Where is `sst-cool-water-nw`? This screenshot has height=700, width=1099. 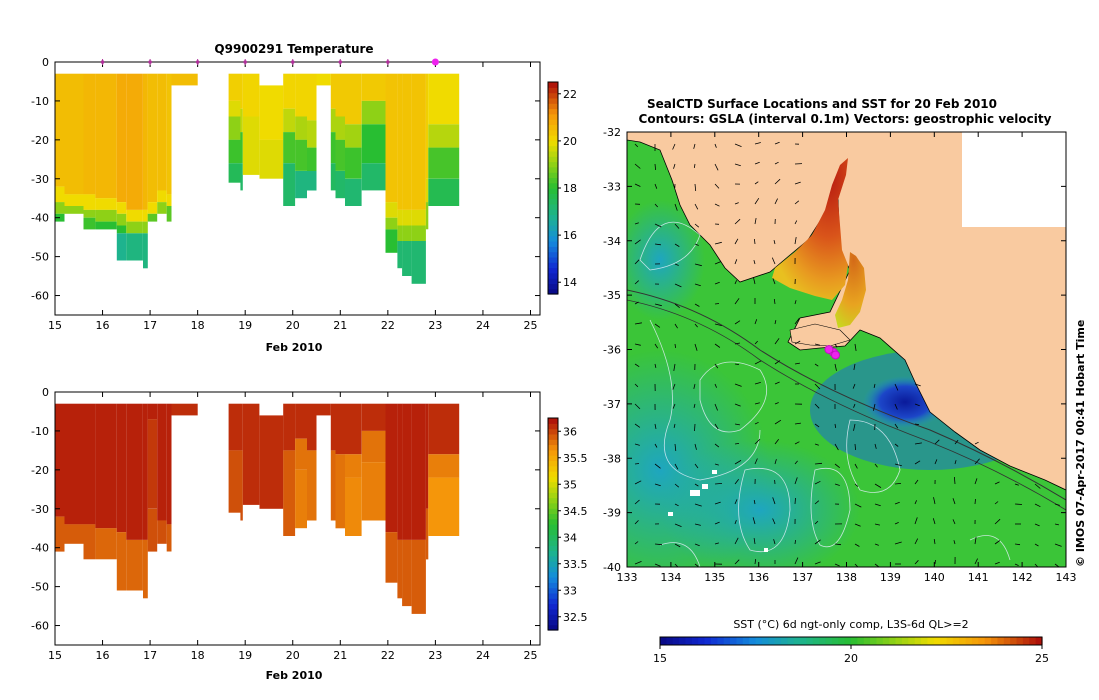 sst-cool-water-nw is located at coordinates (666, 260).